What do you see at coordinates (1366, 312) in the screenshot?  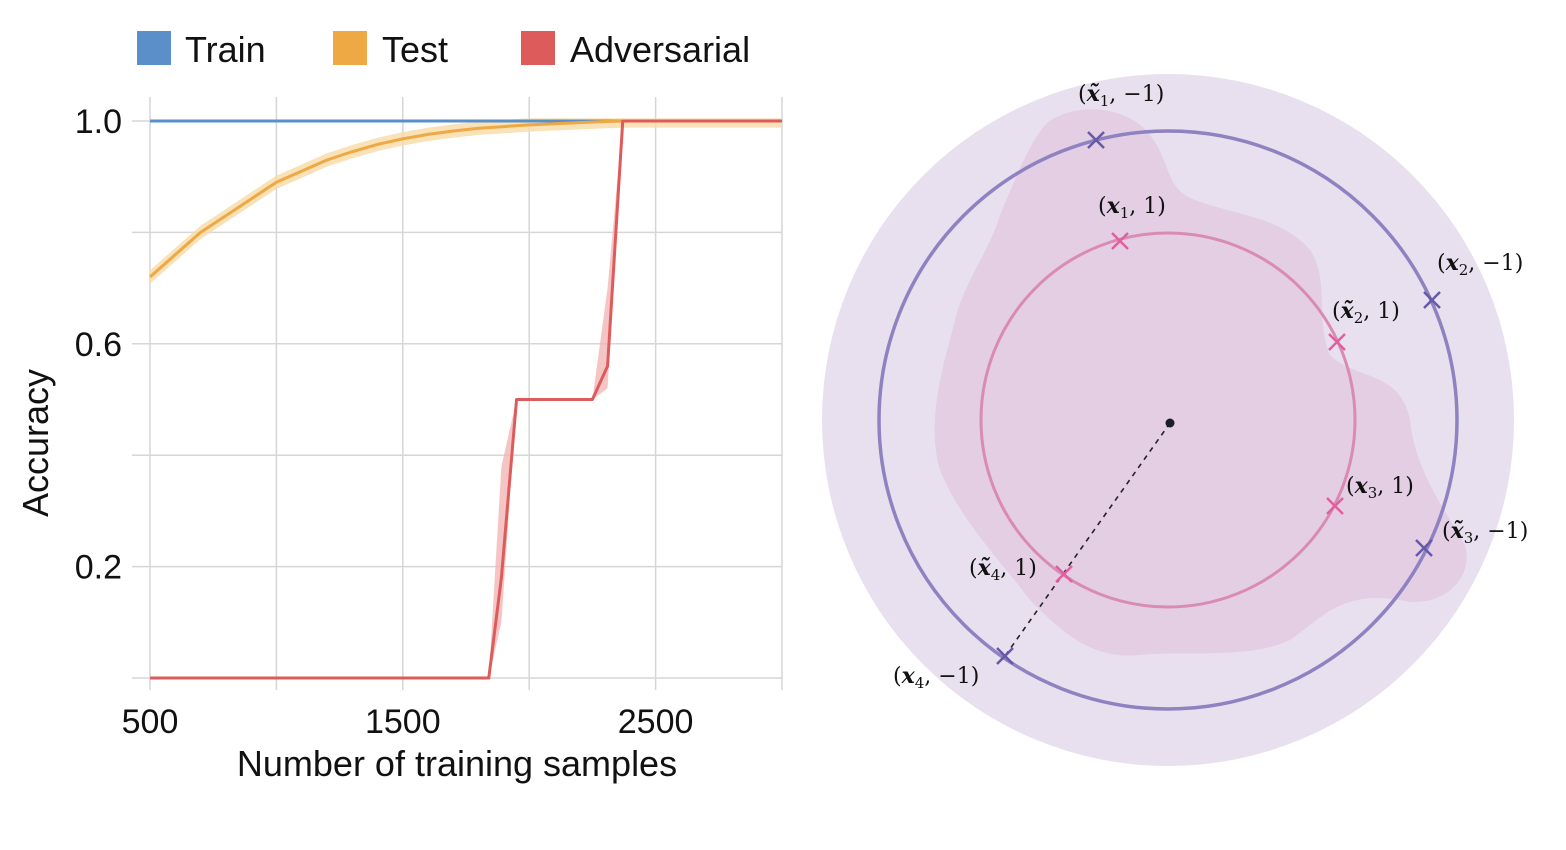 I see `point-label-xt2: (x̃2, 1)` at bounding box center [1366, 312].